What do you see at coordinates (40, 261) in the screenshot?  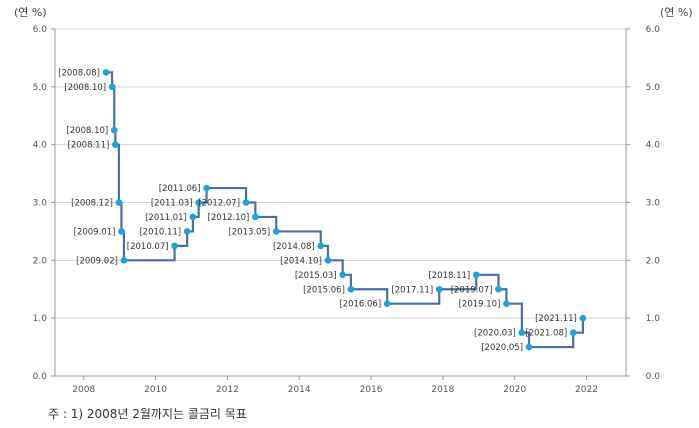 I see `y-tick-left-2: 2.0` at bounding box center [40, 261].